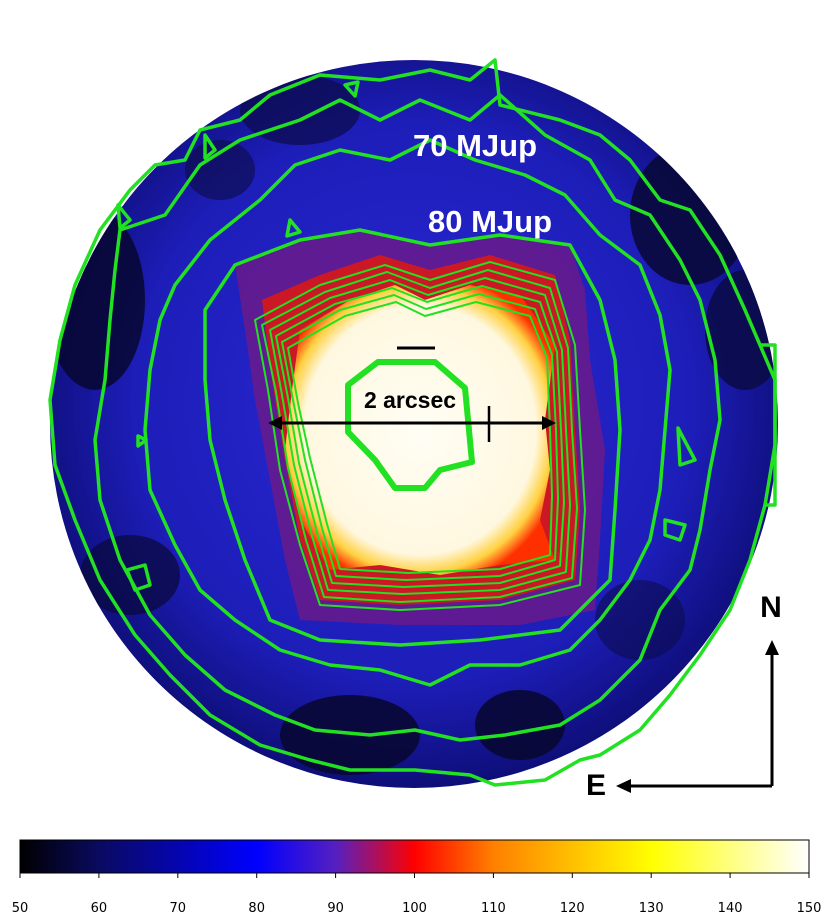 The height and width of the screenshot is (924, 830). What do you see at coordinates (417, 894) in the screenshot?
I see `colorbar-ticks: 50 60 70 80 90 100 110 120 130 140 150` at bounding box center [417, 894].